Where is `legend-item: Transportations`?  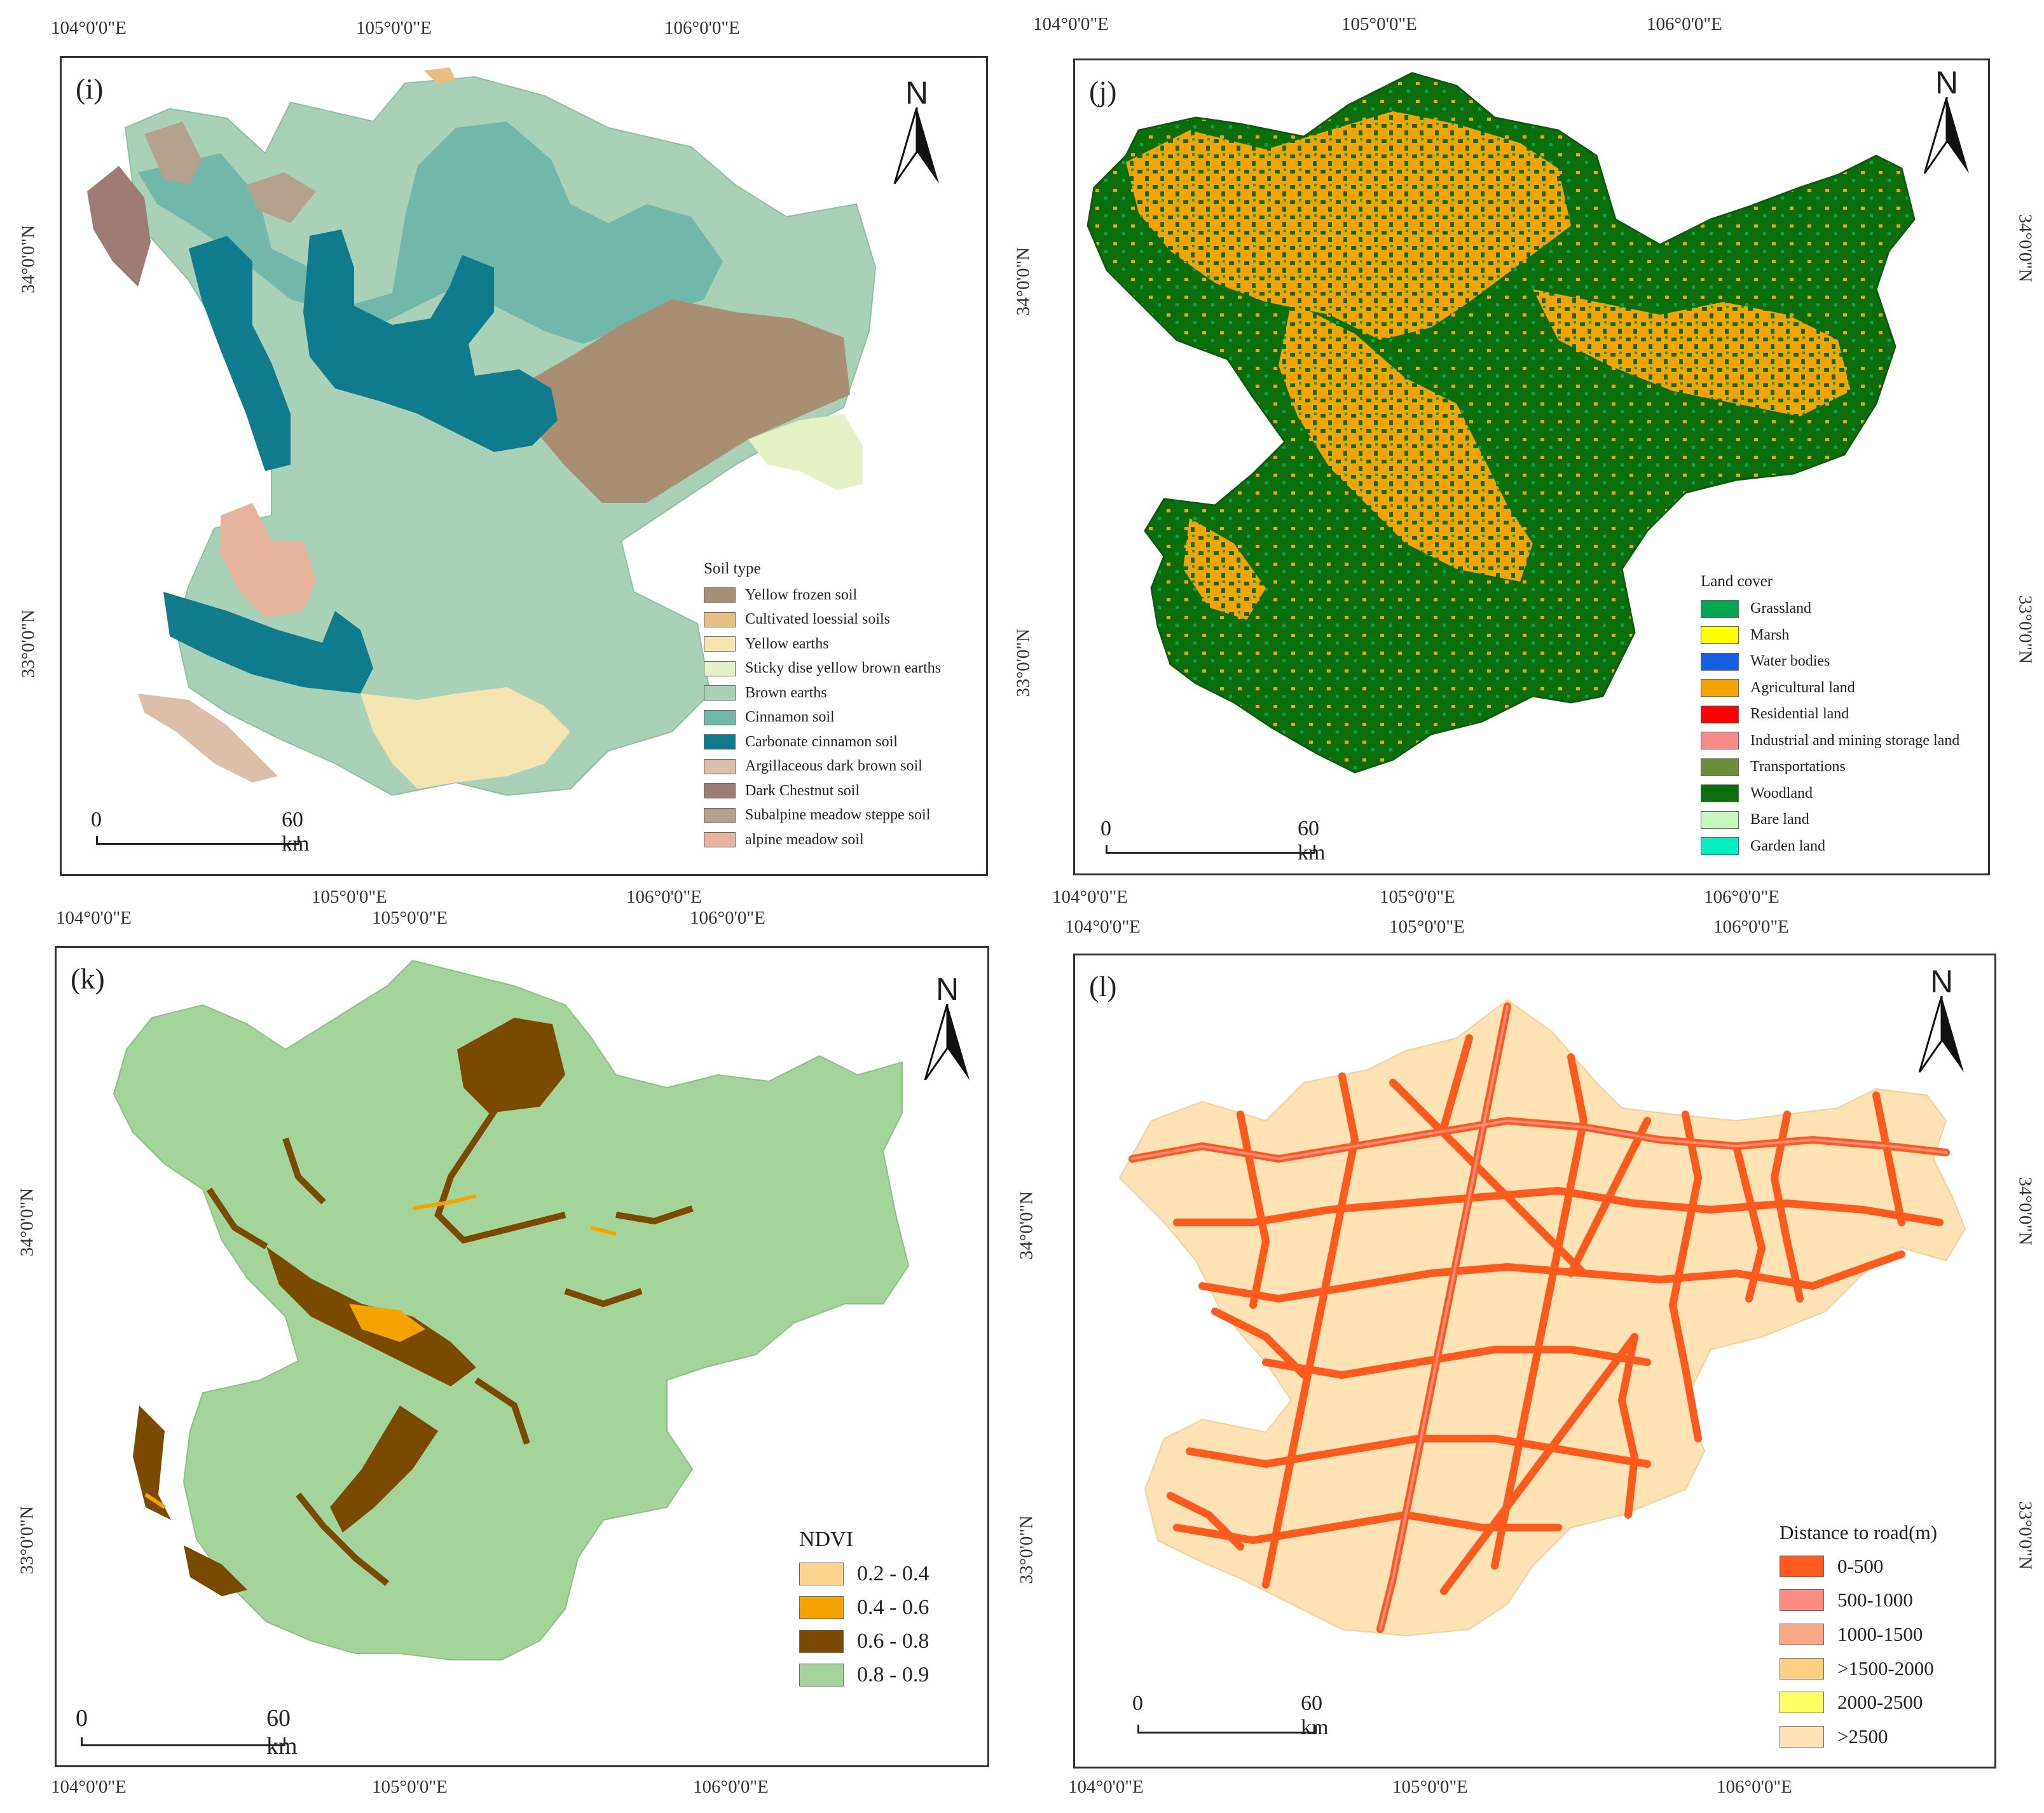
legend-item: Transportations is located at coordinates (1830, 767).